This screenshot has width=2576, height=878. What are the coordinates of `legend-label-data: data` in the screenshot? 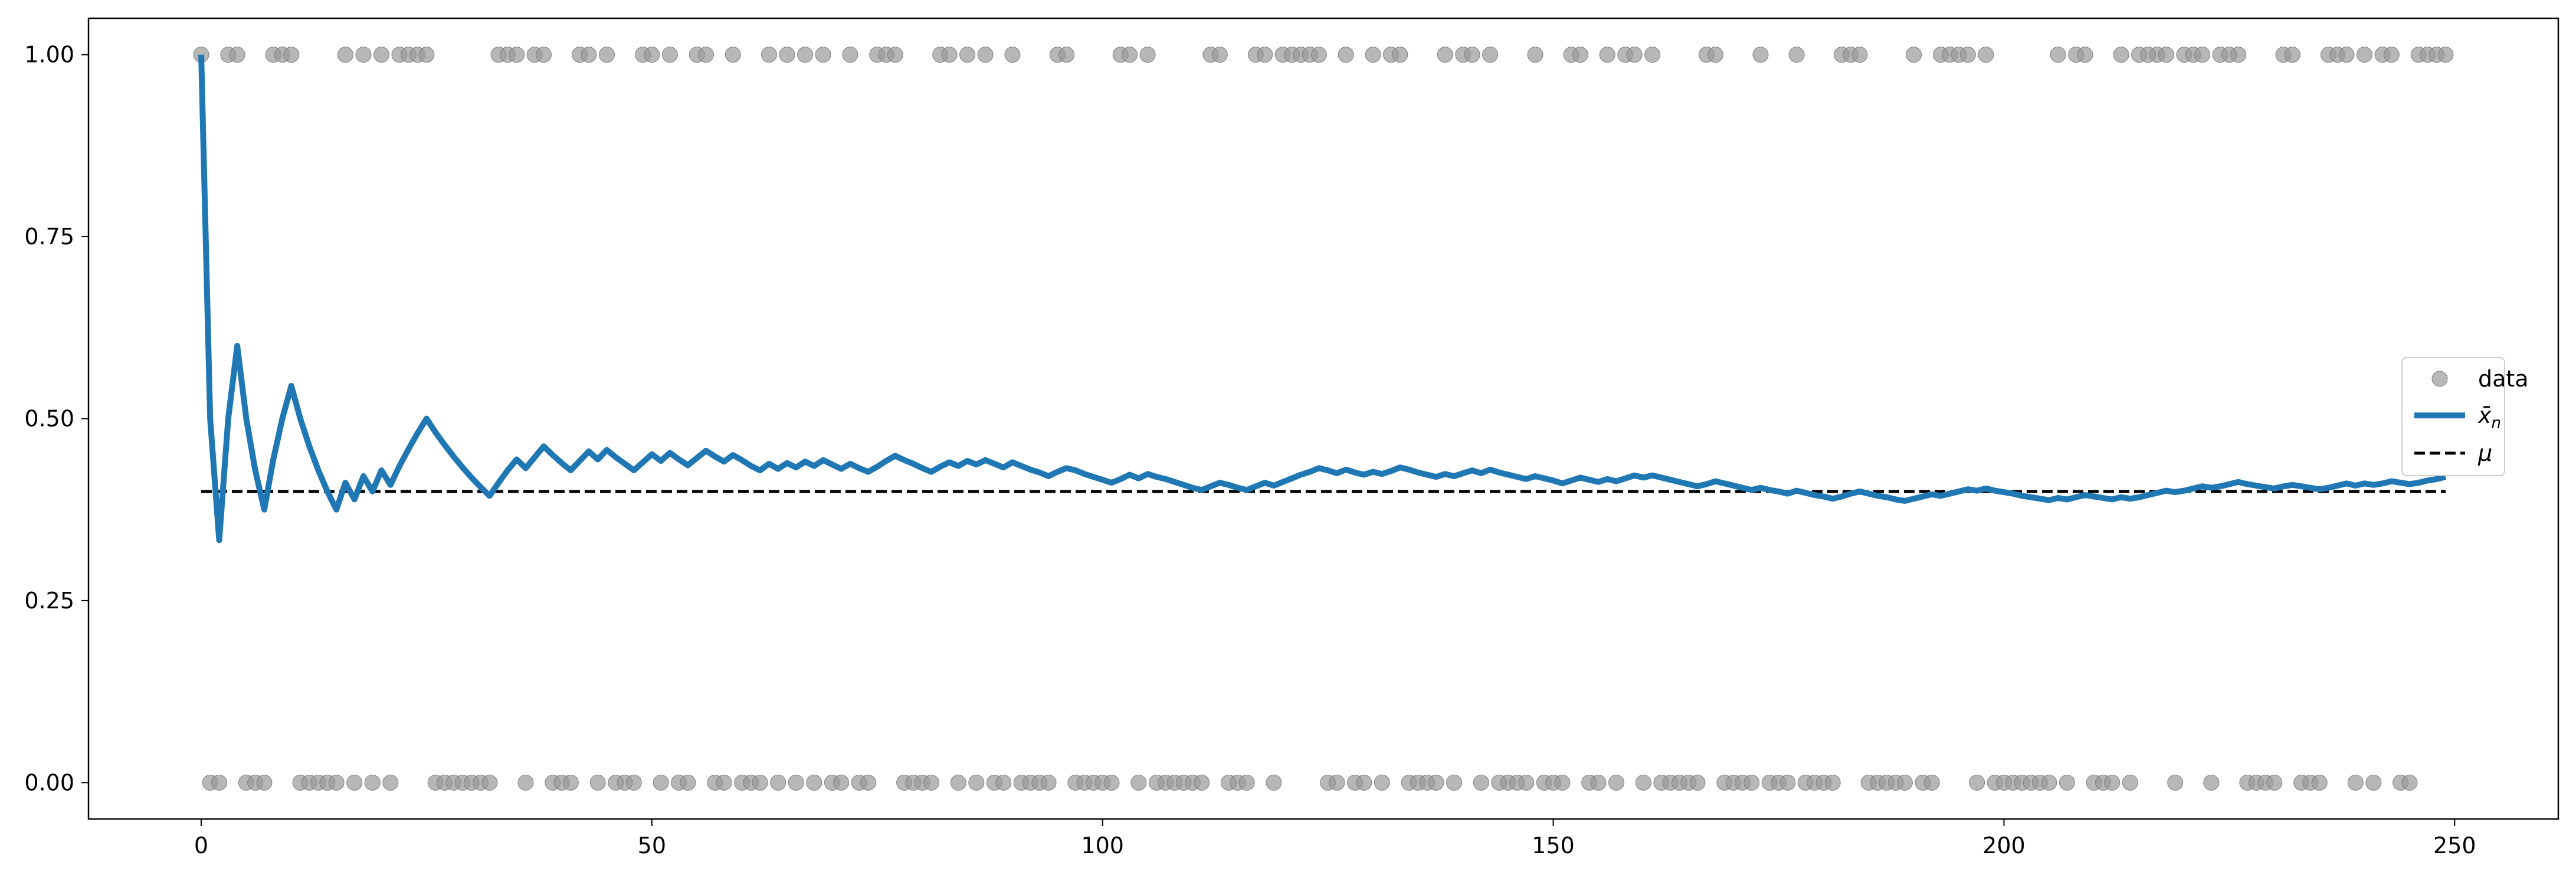 It's located at (2503, 379).